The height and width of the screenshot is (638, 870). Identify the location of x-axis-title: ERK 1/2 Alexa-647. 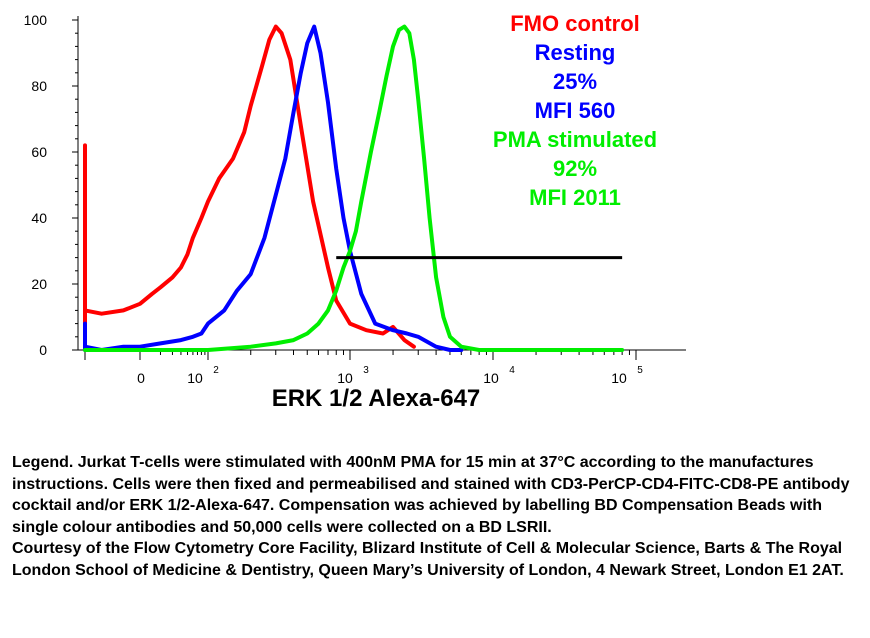
(376, 398).